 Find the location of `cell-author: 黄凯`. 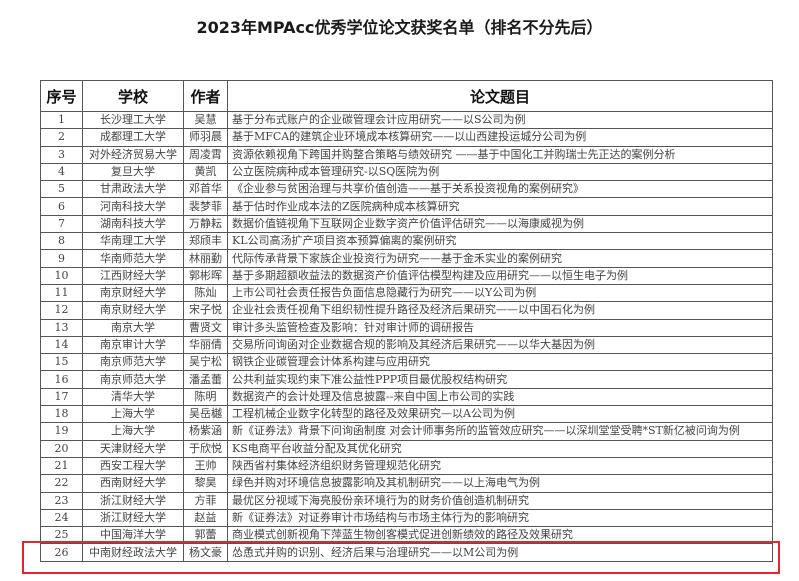

cell-author: 黄凯 is located at coordinates (205, 172).